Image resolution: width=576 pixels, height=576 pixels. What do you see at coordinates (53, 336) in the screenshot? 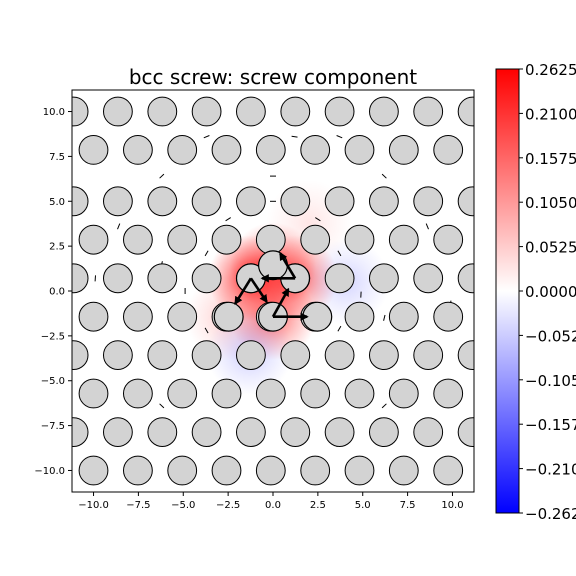
I see `y-tick-label: −2.5` at bounding box center [53, 336].